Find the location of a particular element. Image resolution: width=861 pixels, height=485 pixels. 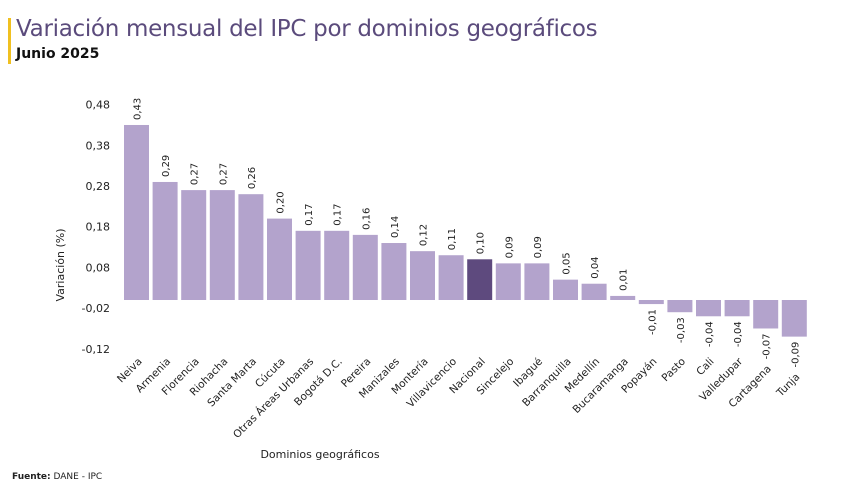

data-label: 0,11 is located at coordinates (452, 239).